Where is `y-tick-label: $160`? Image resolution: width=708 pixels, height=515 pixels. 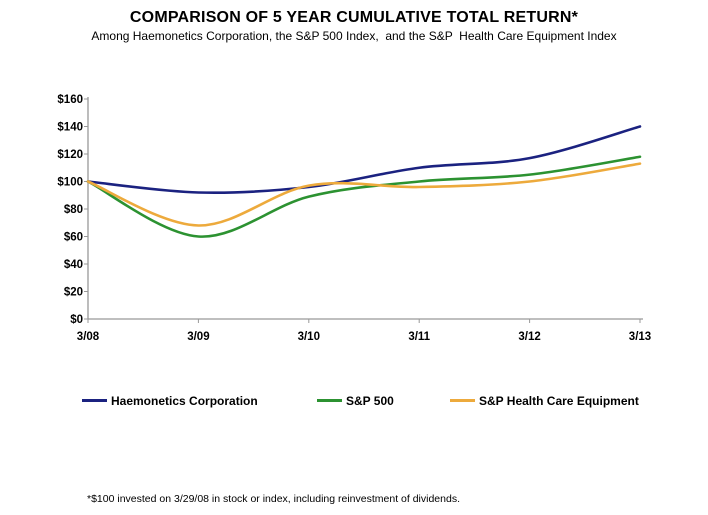 y-tick-label: $160 is located at coordinates (70, 100).